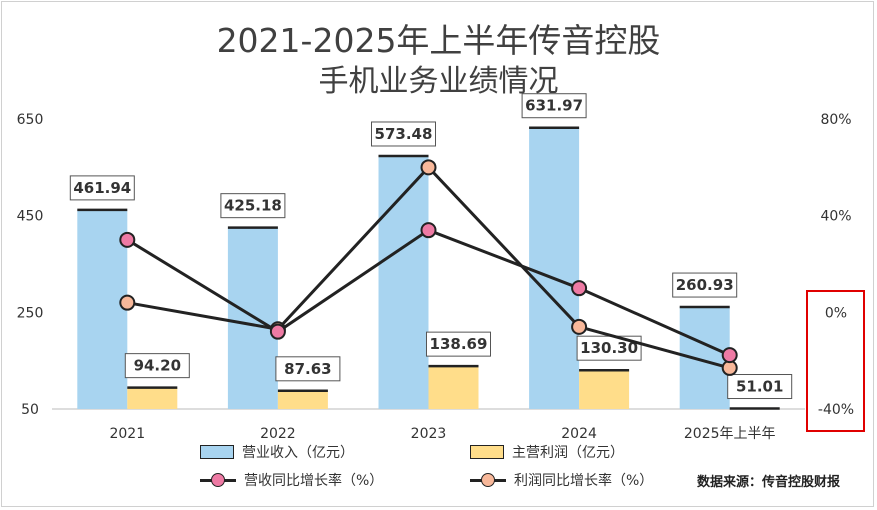 The image size is (877, 510). Describe the element at coordinates (30, 217) in the screenshot. I see `y-left-tick-label: 450` at that location.